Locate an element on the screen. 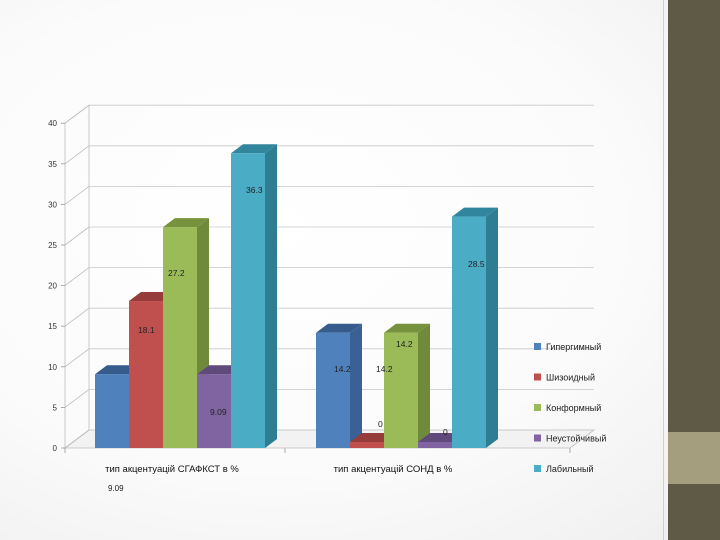  x-category-label: тип акцентуацій СГАФКСТ в % is located at coordinates (172, 469).